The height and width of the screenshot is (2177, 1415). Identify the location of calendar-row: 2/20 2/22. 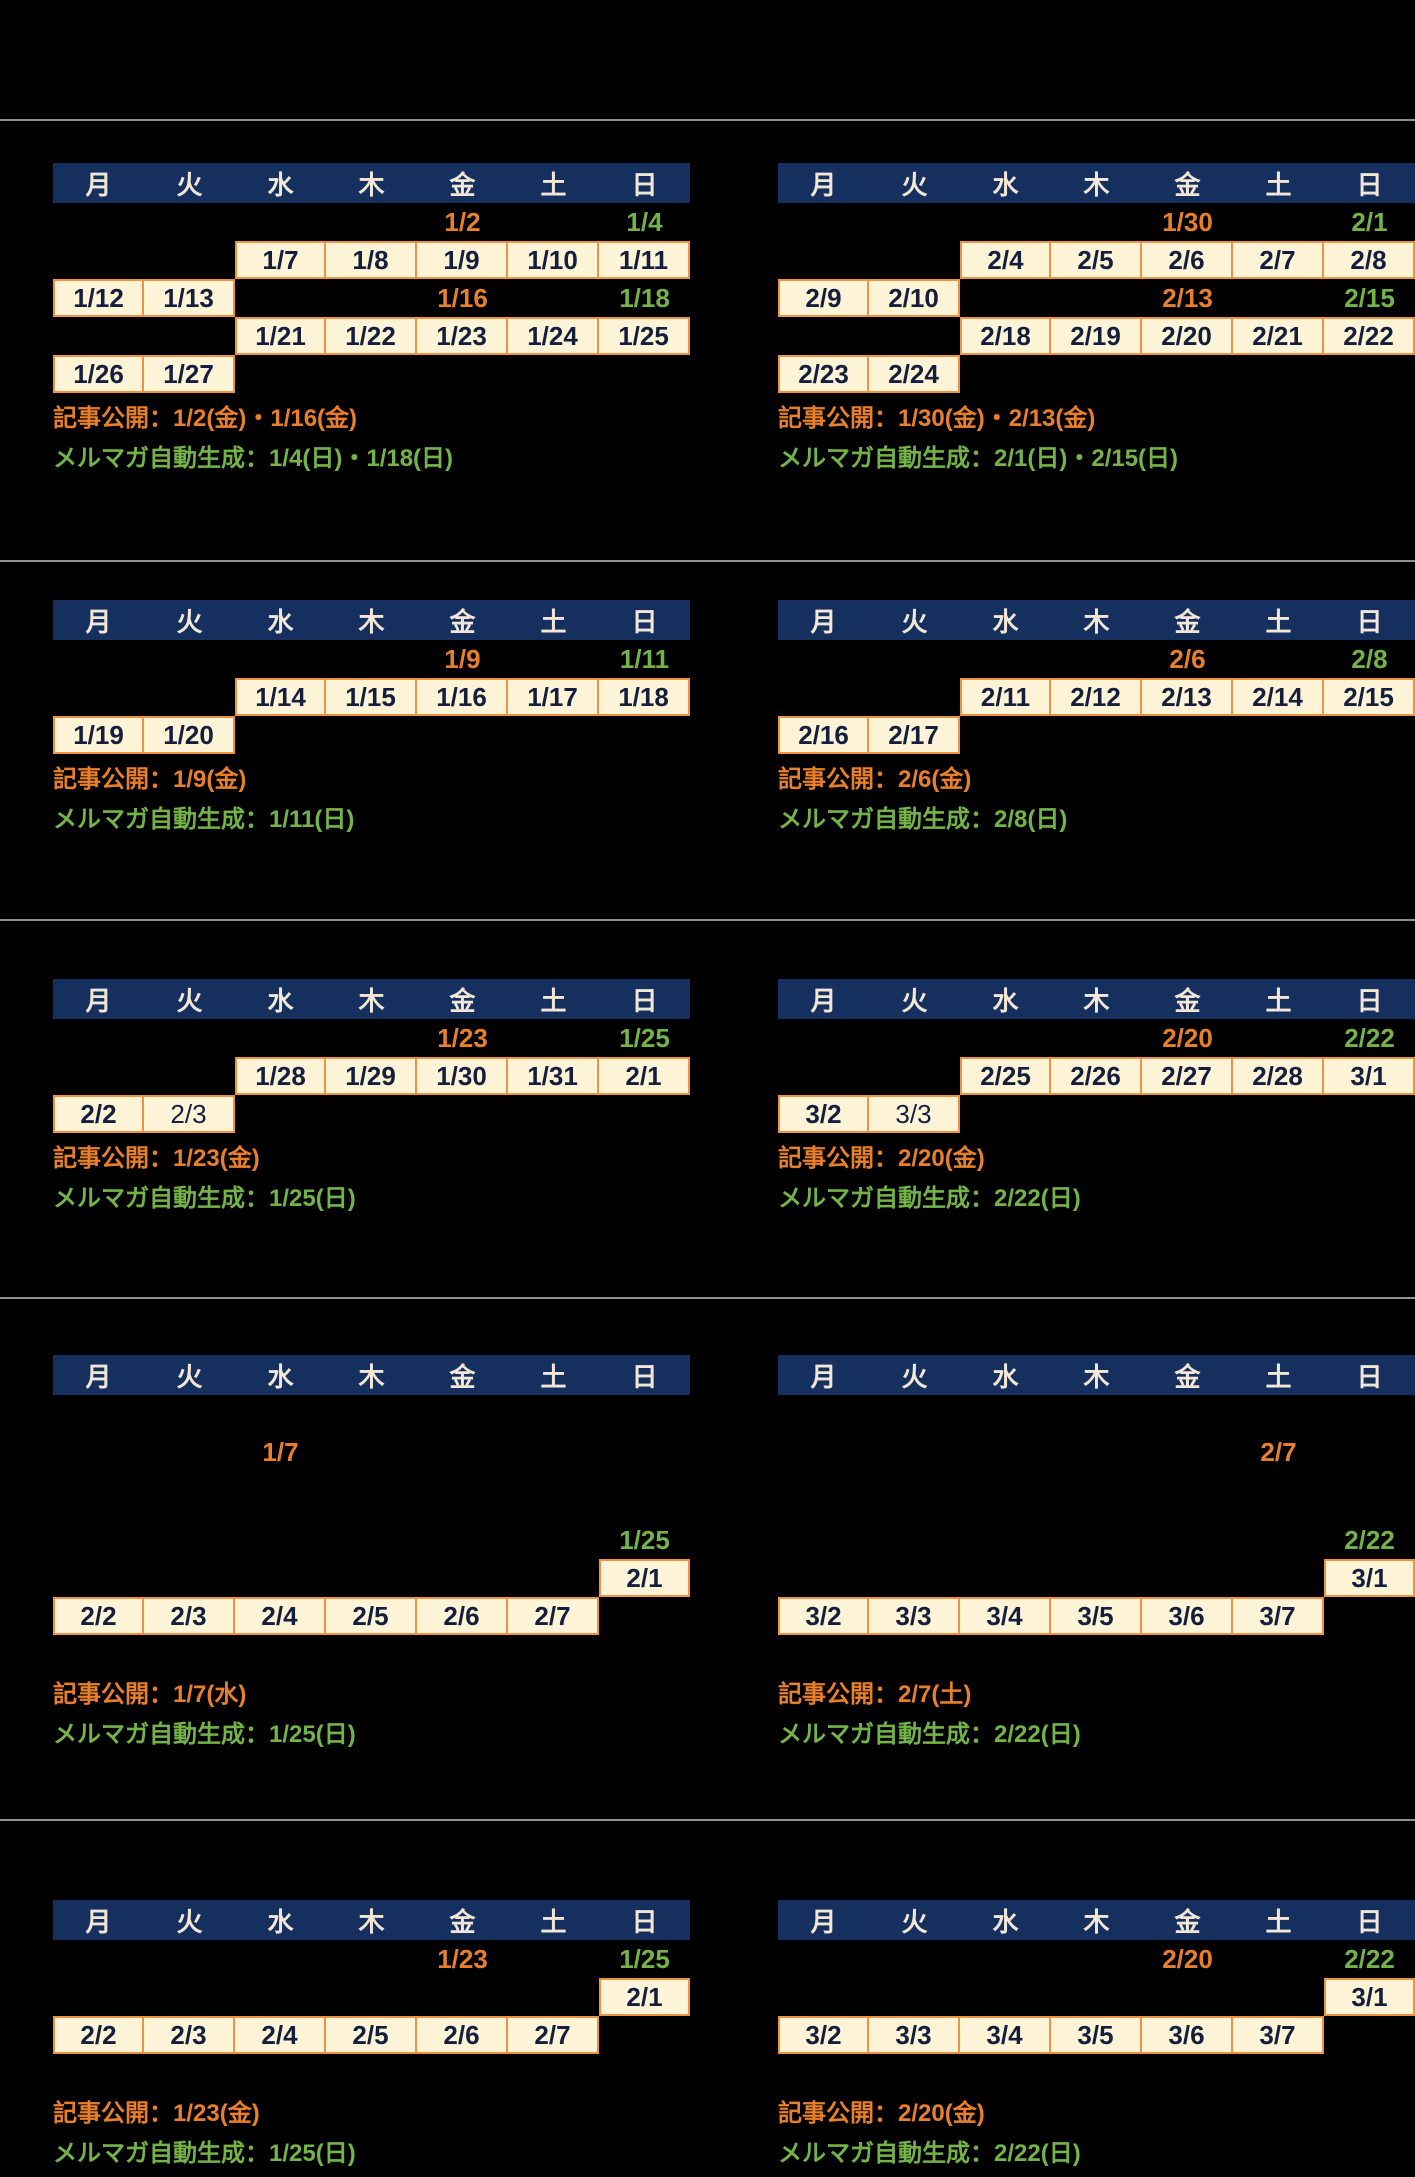
(1096, 1959).